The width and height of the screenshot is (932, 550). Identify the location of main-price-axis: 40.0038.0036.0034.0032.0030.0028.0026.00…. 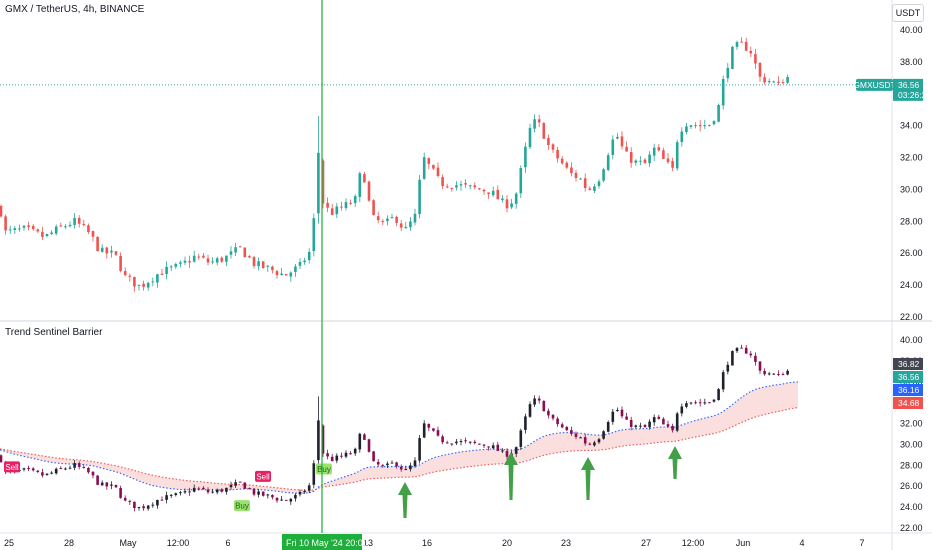
(911, 173).